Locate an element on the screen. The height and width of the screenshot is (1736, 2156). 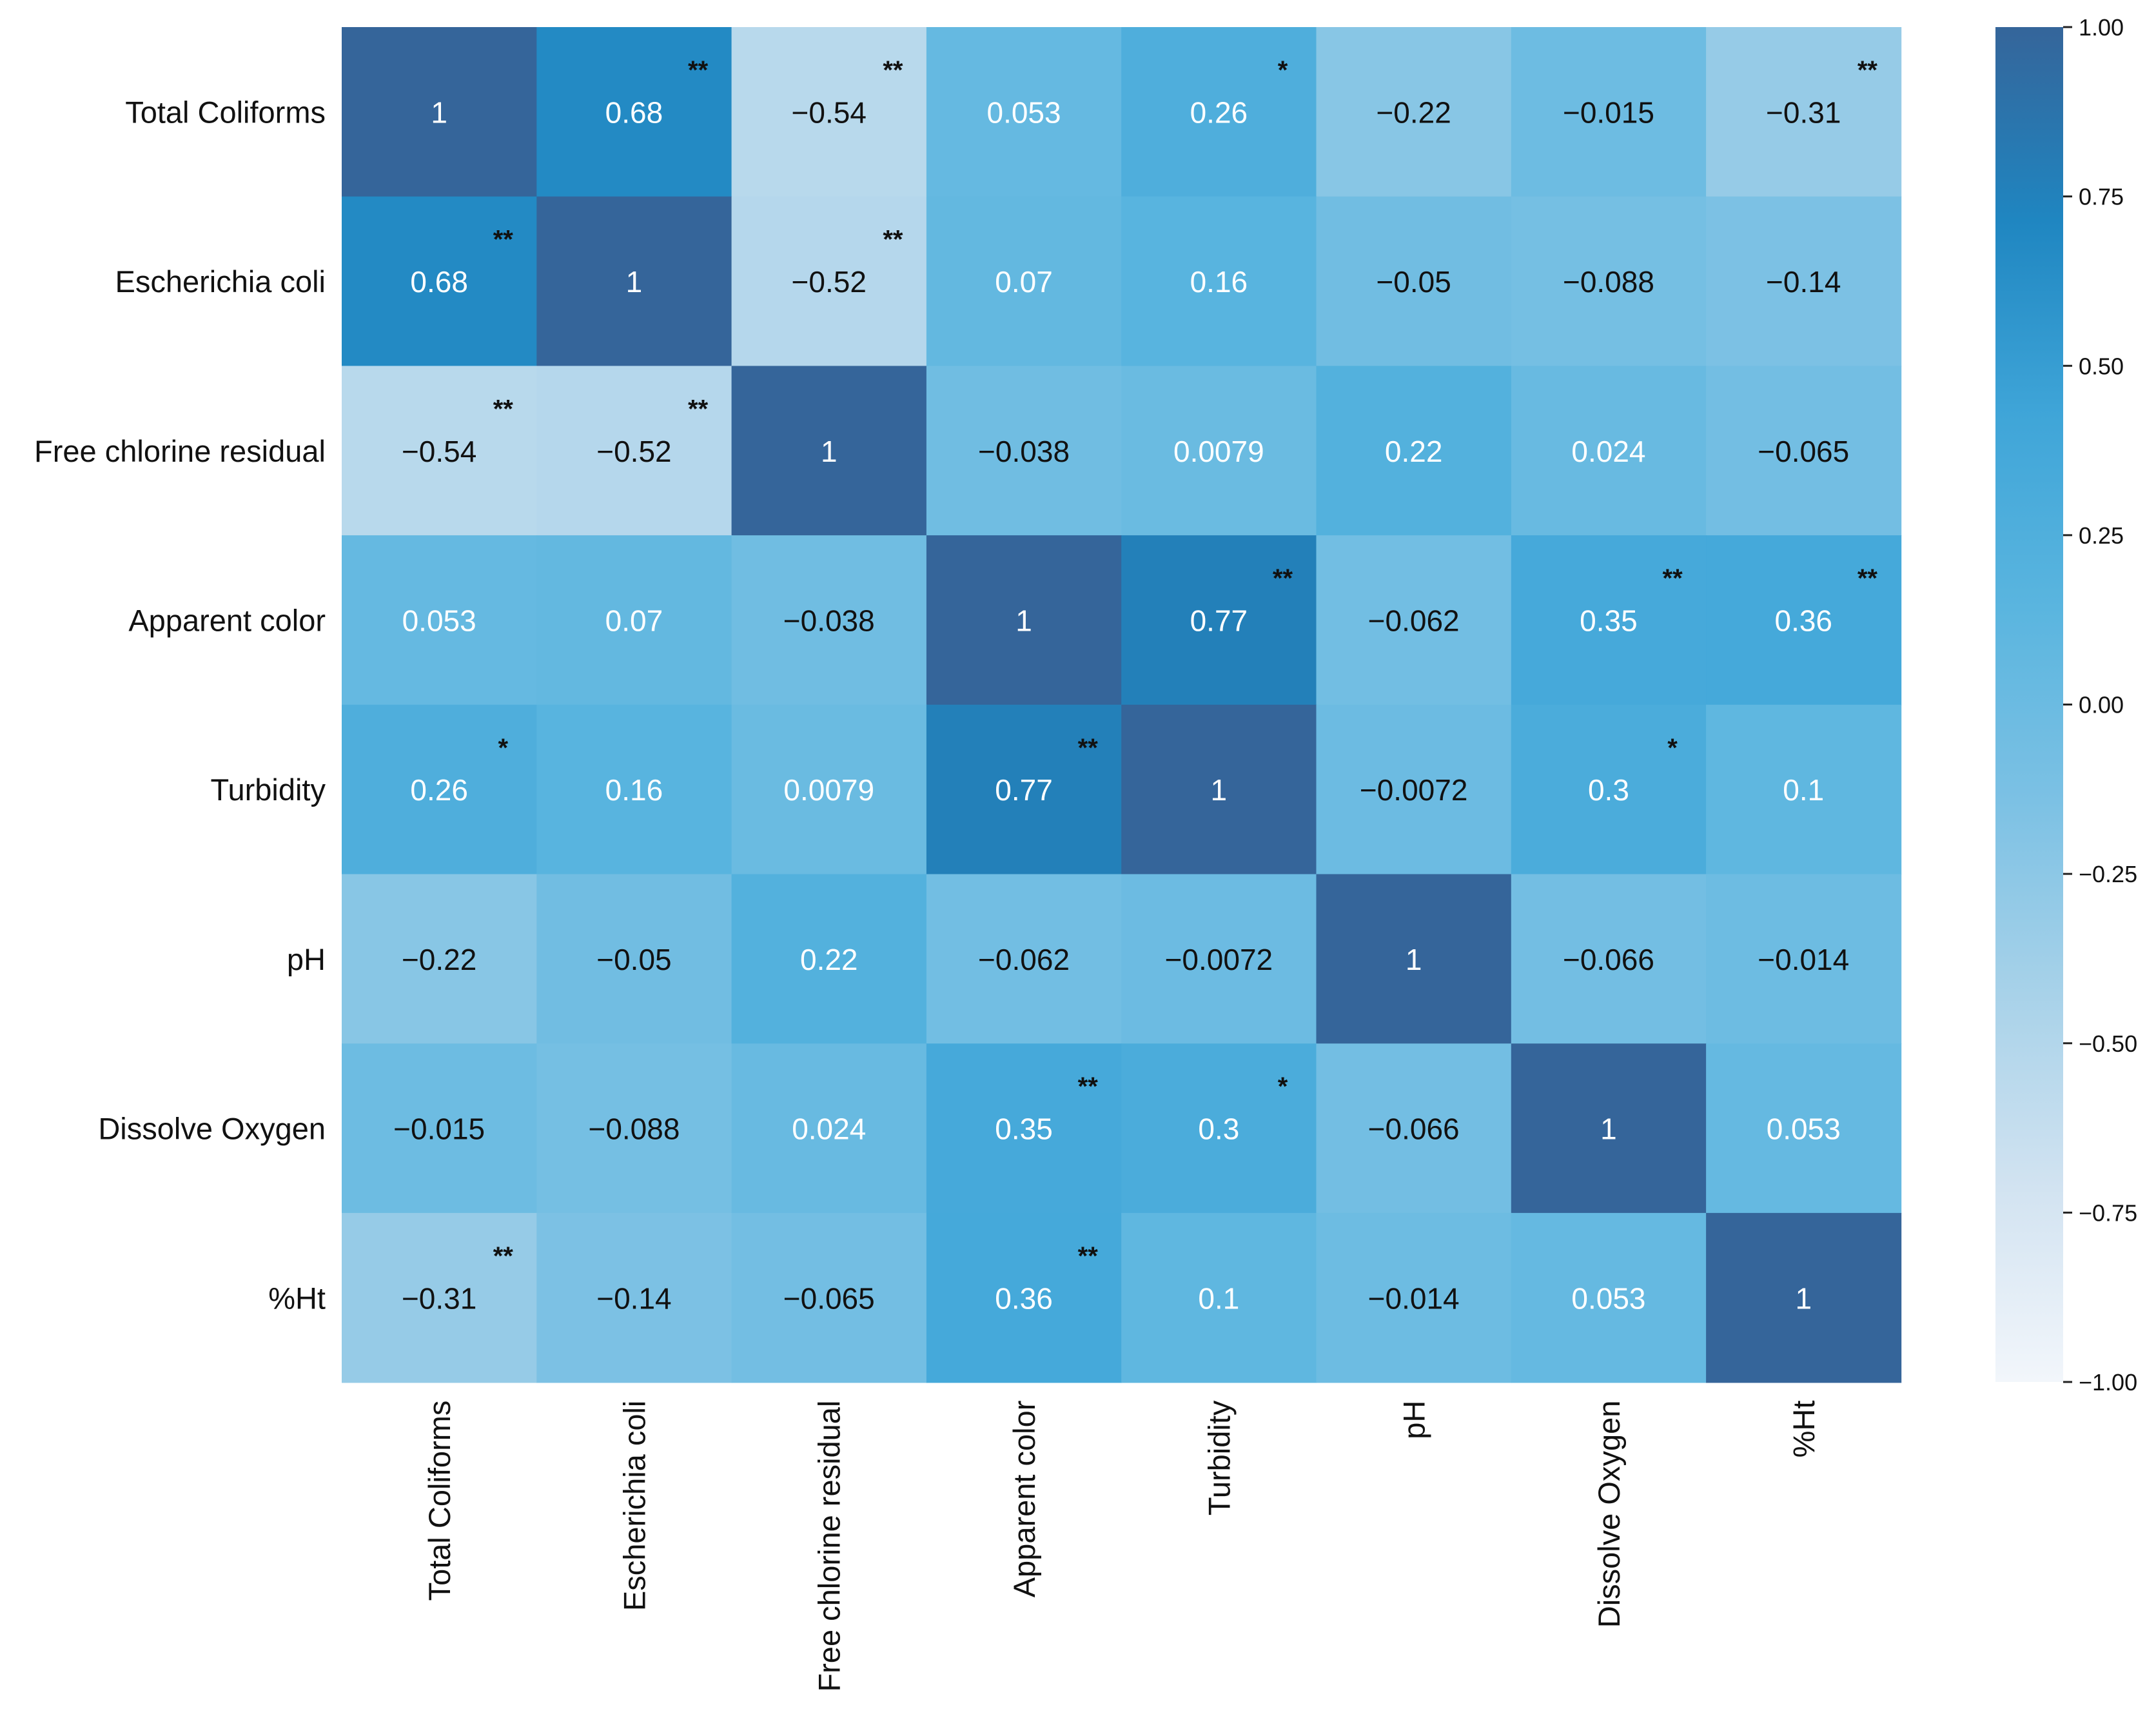
cell-value-label: 0.3 is located at coordinates (1608, 790).